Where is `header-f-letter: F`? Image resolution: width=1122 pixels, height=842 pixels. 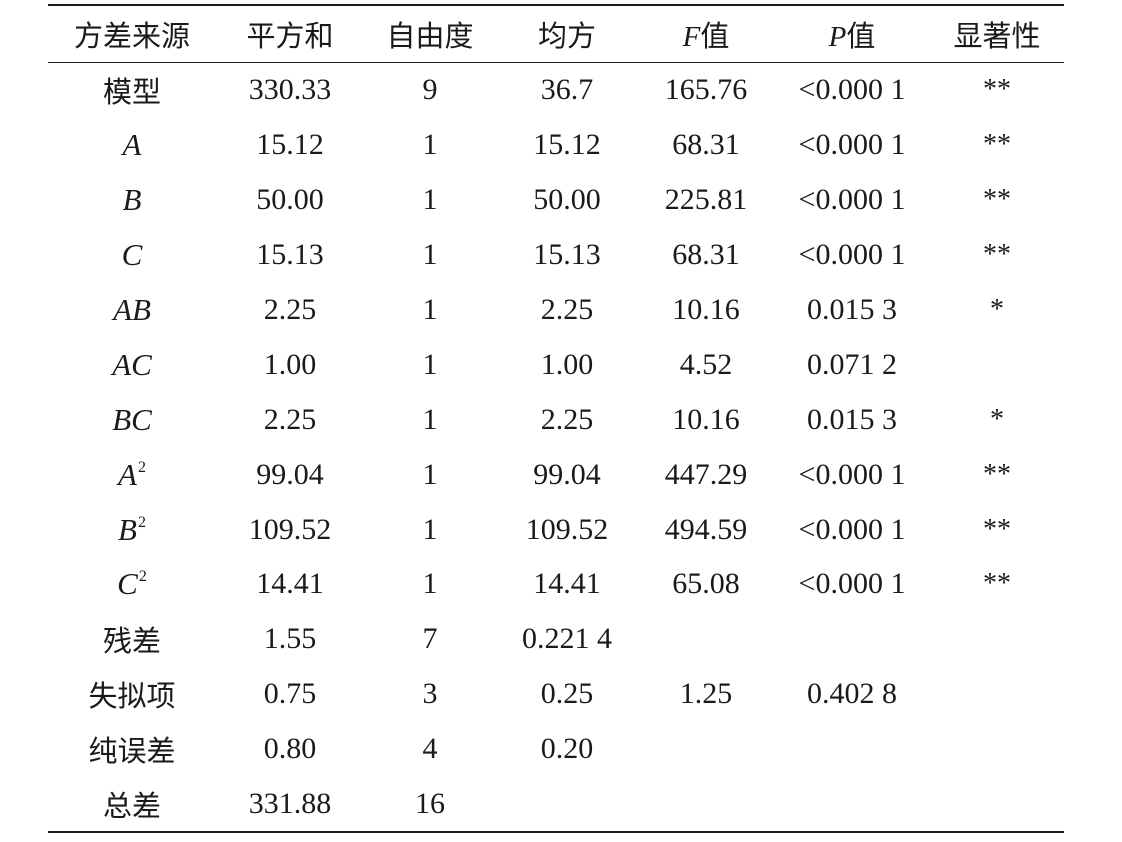
header-f-letter: F is located at coordinates (691, 37).